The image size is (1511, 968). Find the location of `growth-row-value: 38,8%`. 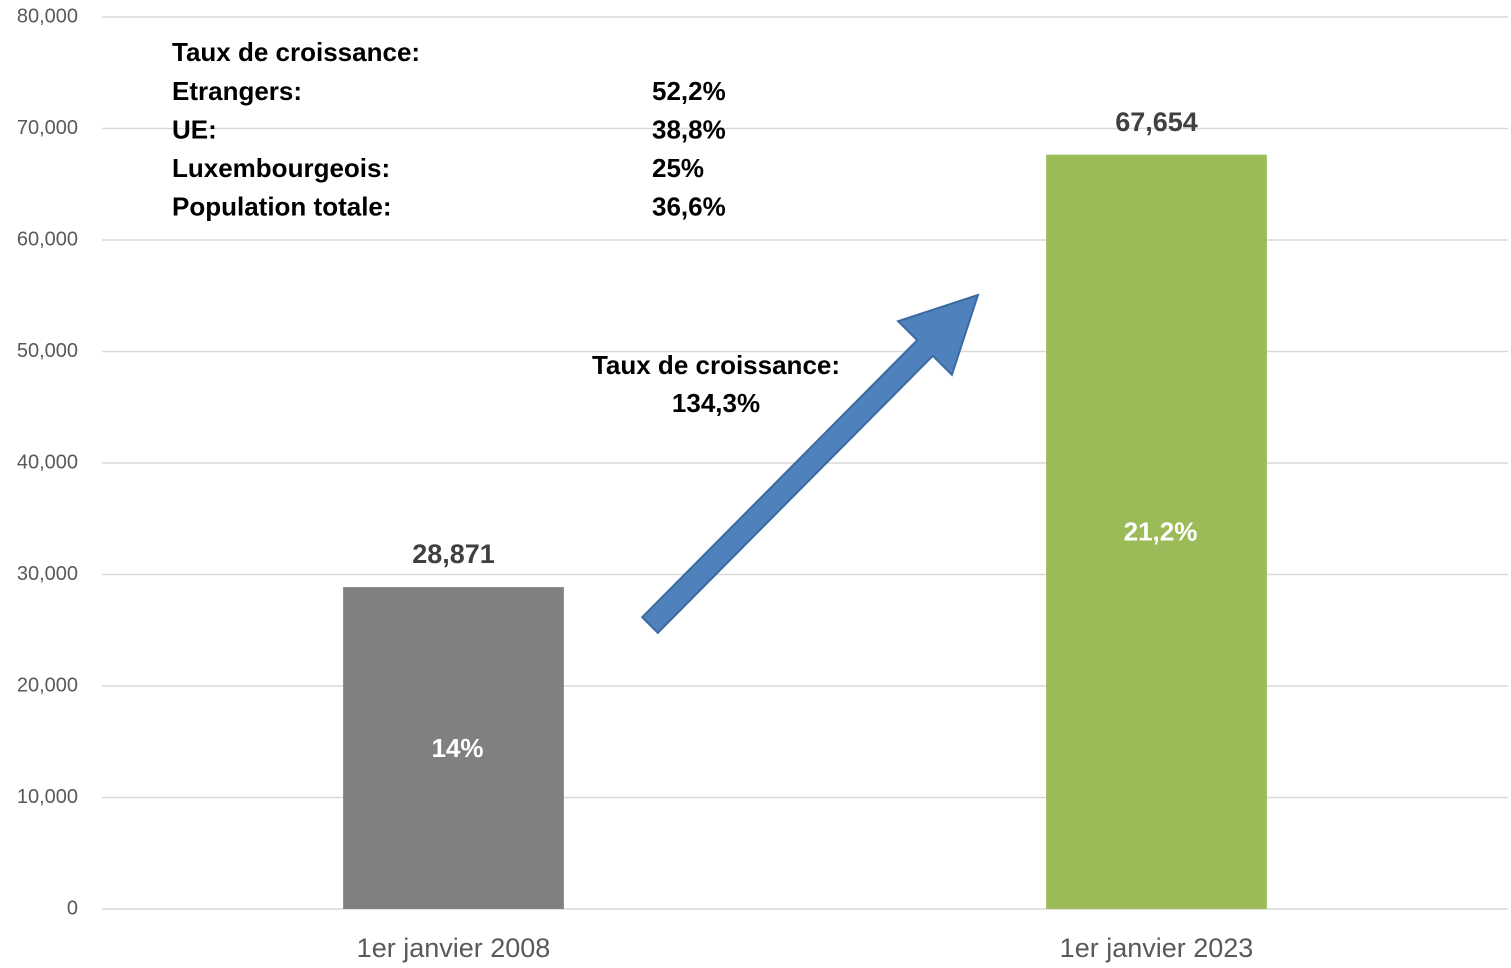

growth-row-value: 38,8% is located at coordinates (689, 129).